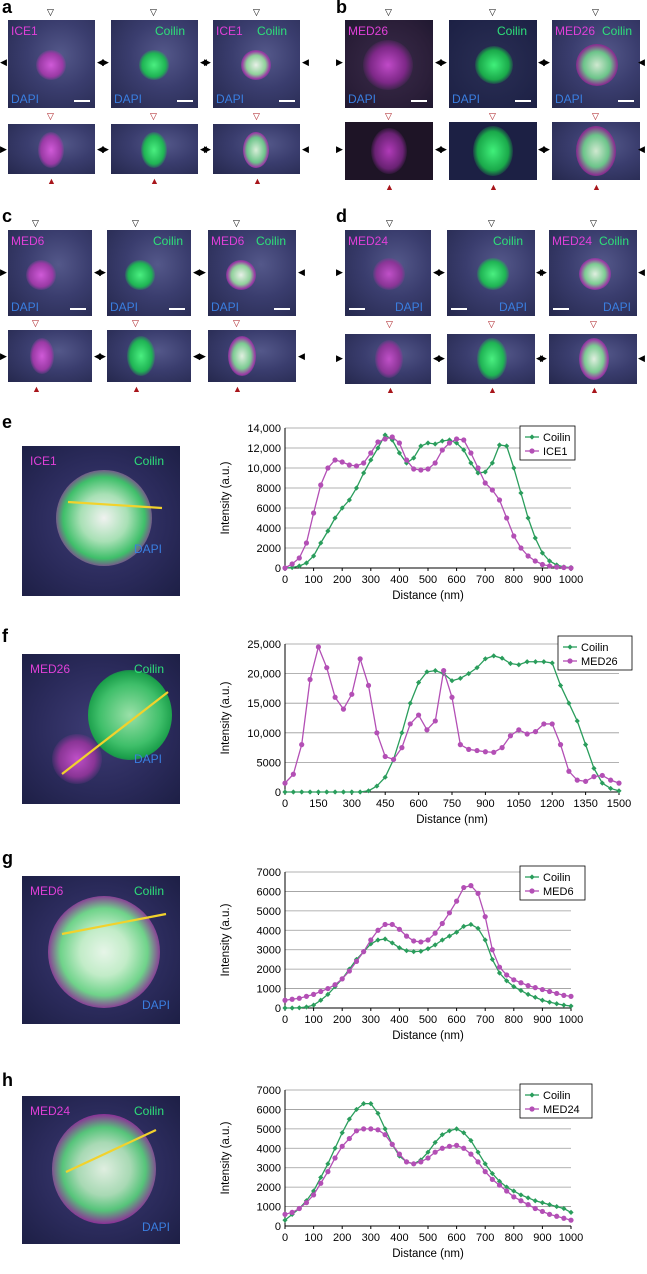 The width and height of the screenshot is (647, 1274). Describe the element at coordinates (7, 422) in the screenshot. I see `panel-letter-e: e` at that location.